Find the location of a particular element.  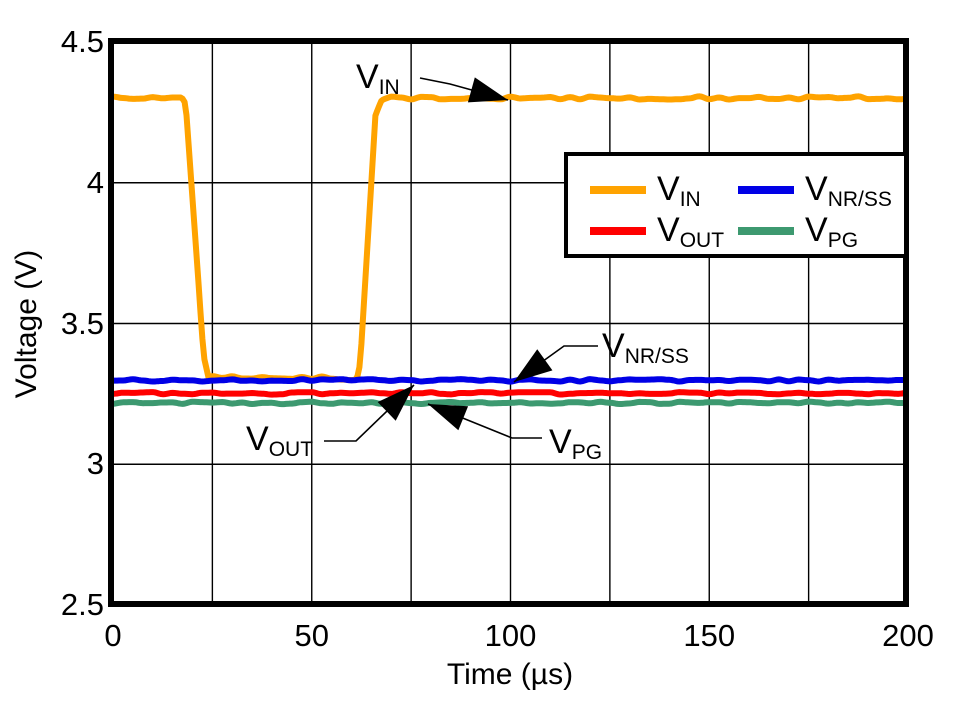

y-axis-title: Voltage (V) is located at coordinates (26, 324).